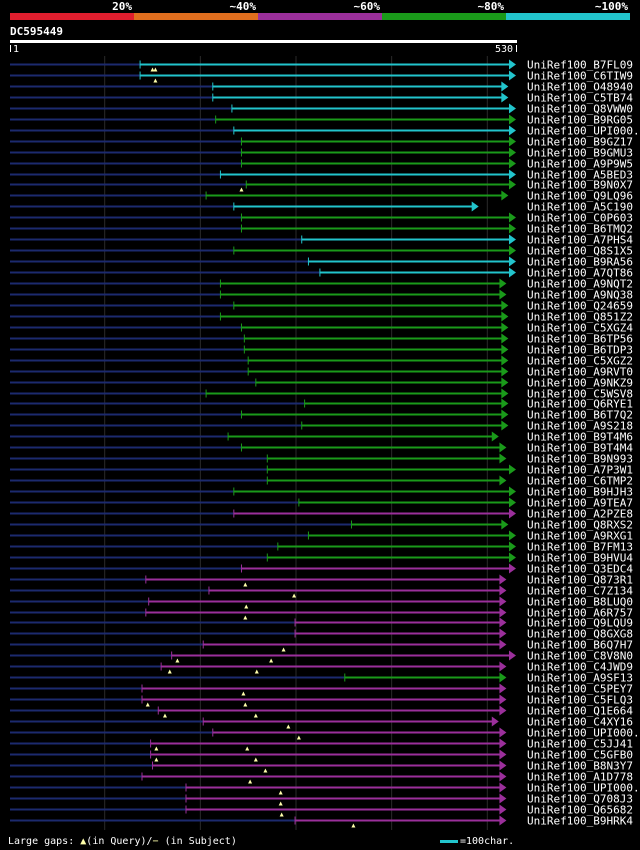  Describe the element at coordinates (580, 339) in the screenshot. I see `hit-label: UniRef100_B6TP56` at that location.